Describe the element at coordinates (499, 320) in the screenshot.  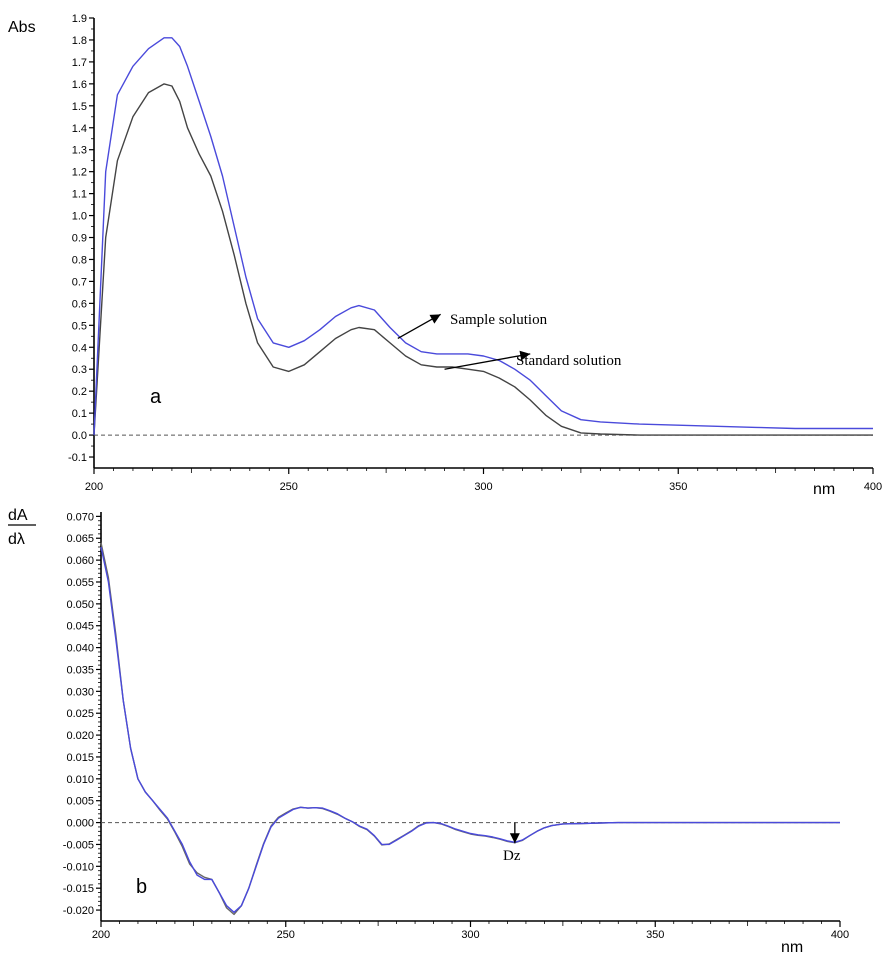
I see `annotation-sample-solution: Sample solution` at that location.